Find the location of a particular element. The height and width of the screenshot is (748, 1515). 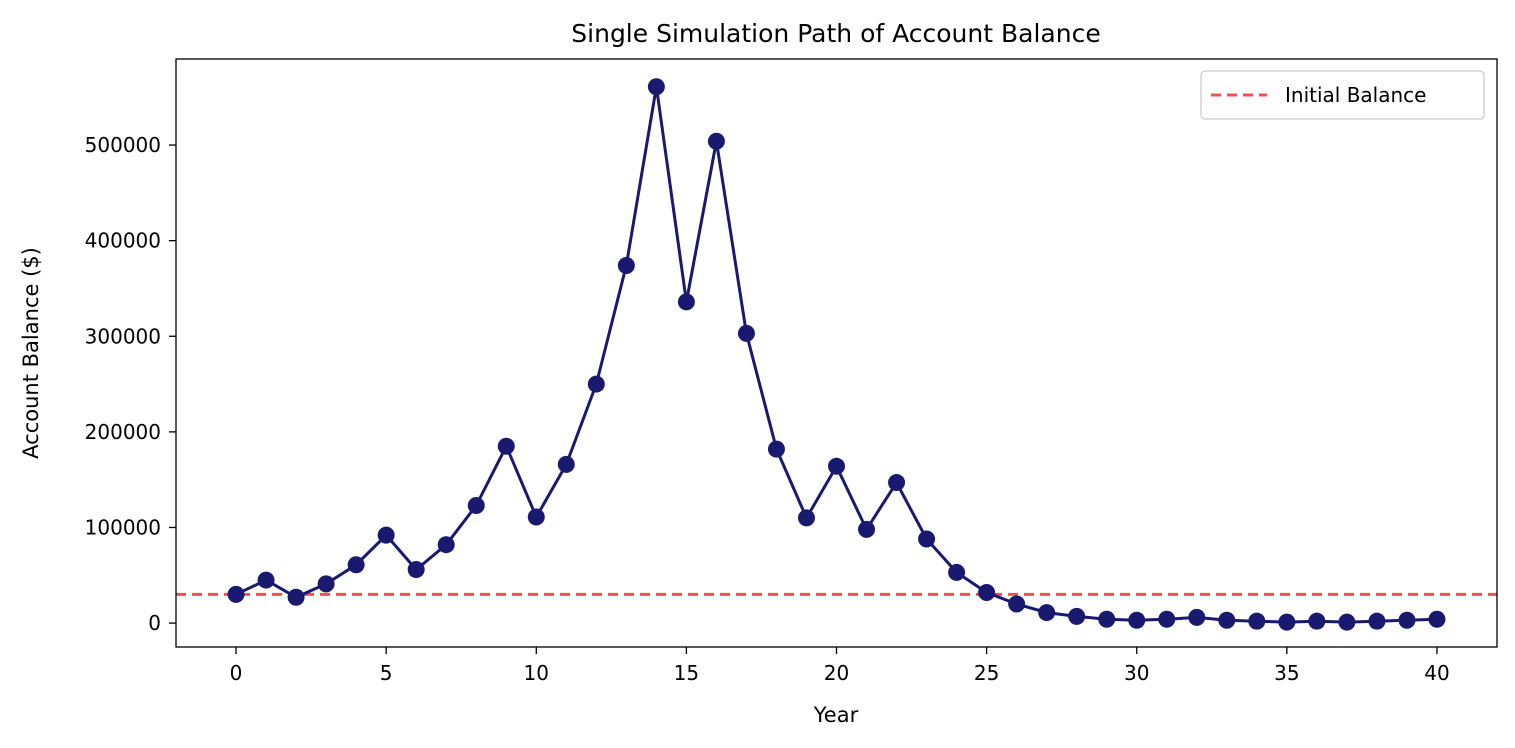

x-tick-label: 10 is located at coordinates (536, 673).